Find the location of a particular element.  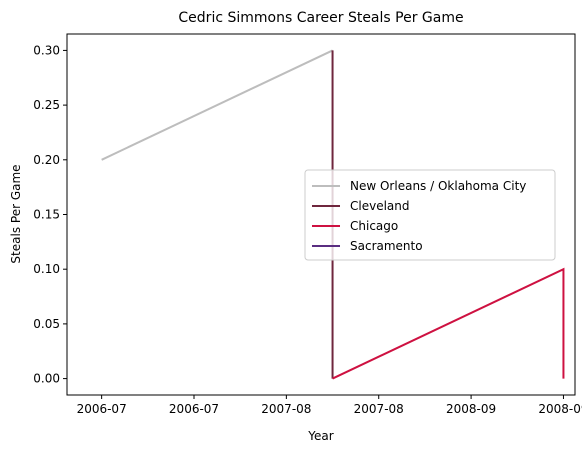

y-tick-label: 0.25 is located at coordinates (46, 105).